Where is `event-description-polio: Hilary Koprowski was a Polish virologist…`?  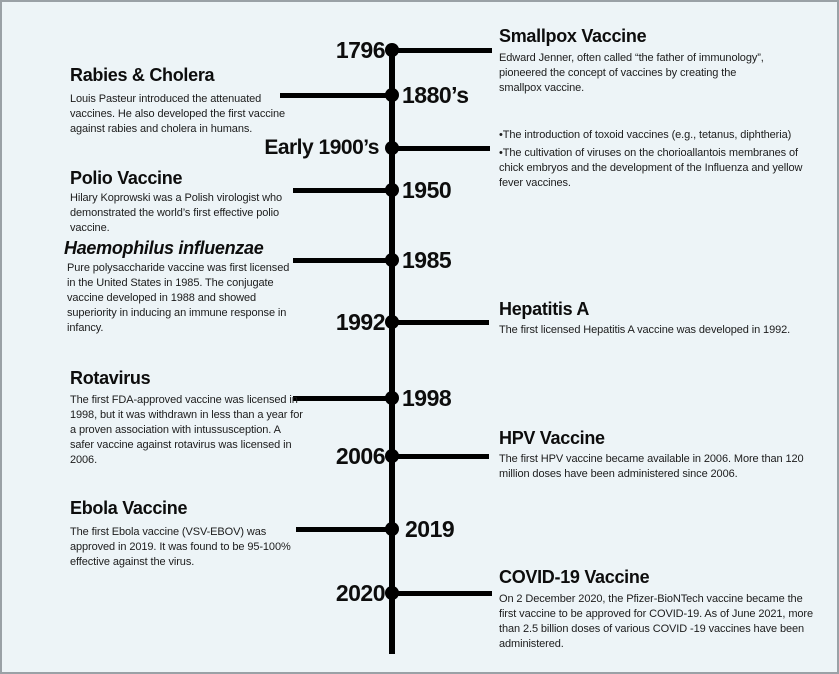
event-description-polio: Hilary Koprowski was a Polish virologist… is located at coordinates (176, 213).